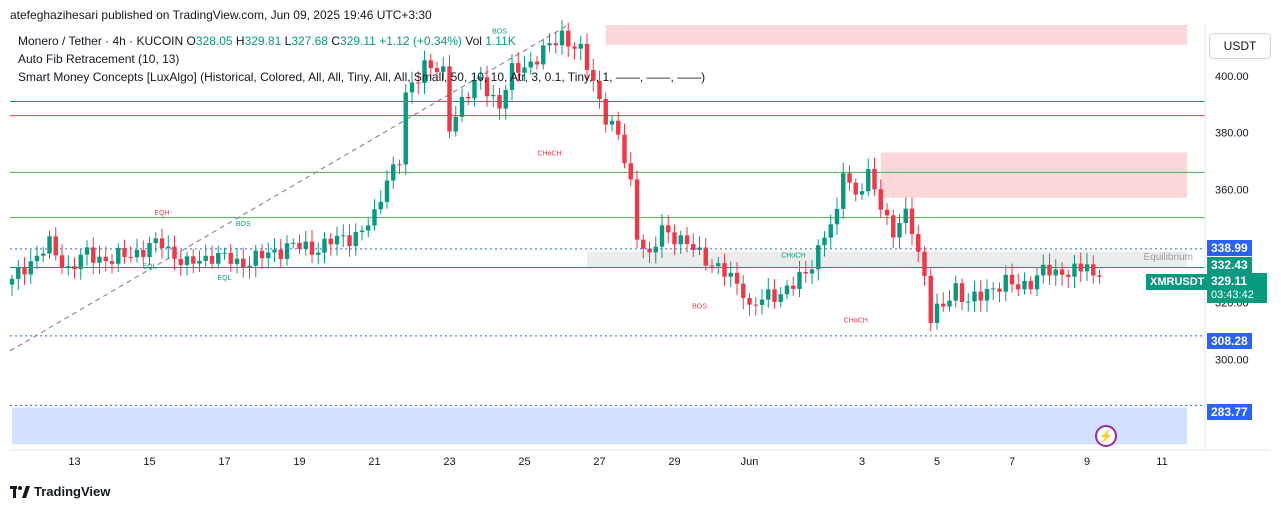 The height and width of the screenshot is (510, 1281). What do you see at coordinates (374, 462) in the screenshot?
I see `x-tick-label: 21` at bounding box center [374, 462].